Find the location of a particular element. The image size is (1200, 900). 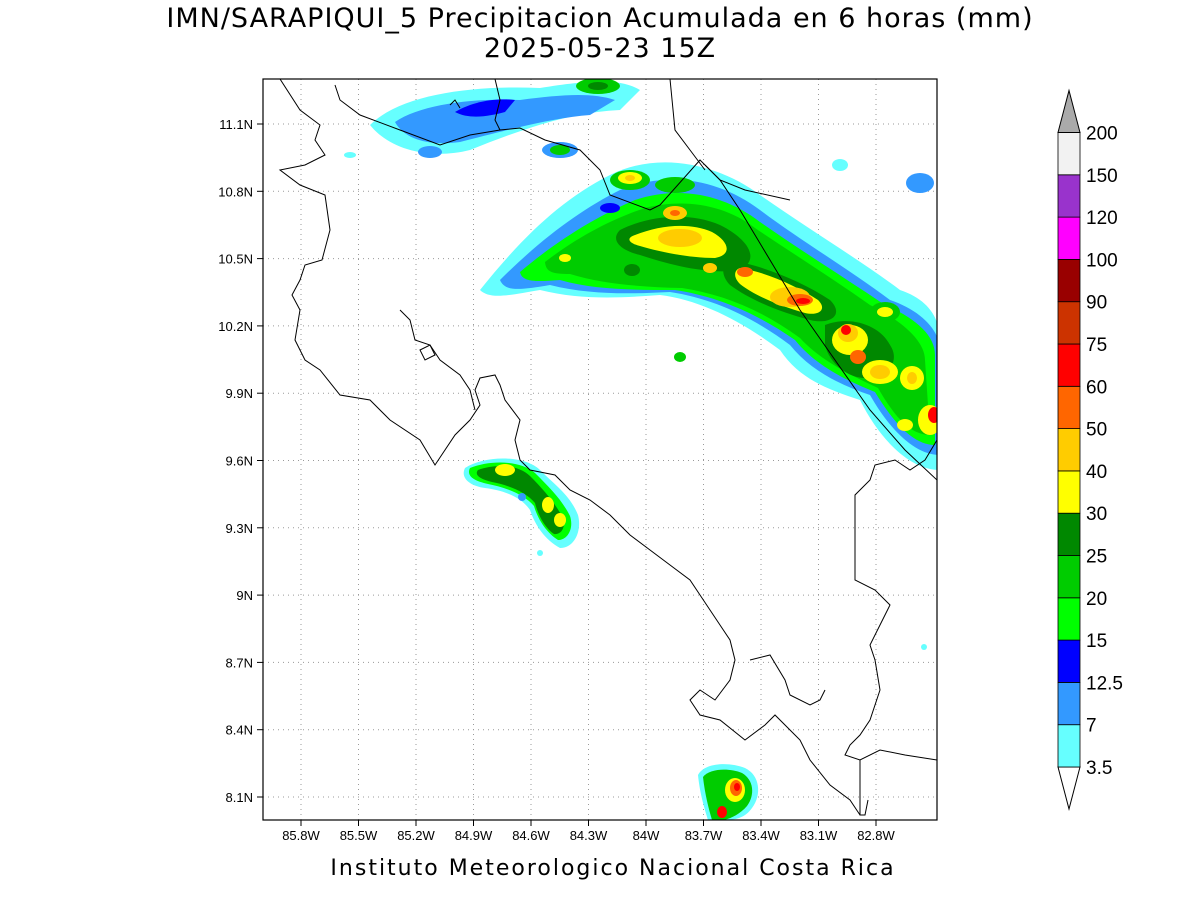

y-tick-label: 10.2N is located at coordinates (235, 326).